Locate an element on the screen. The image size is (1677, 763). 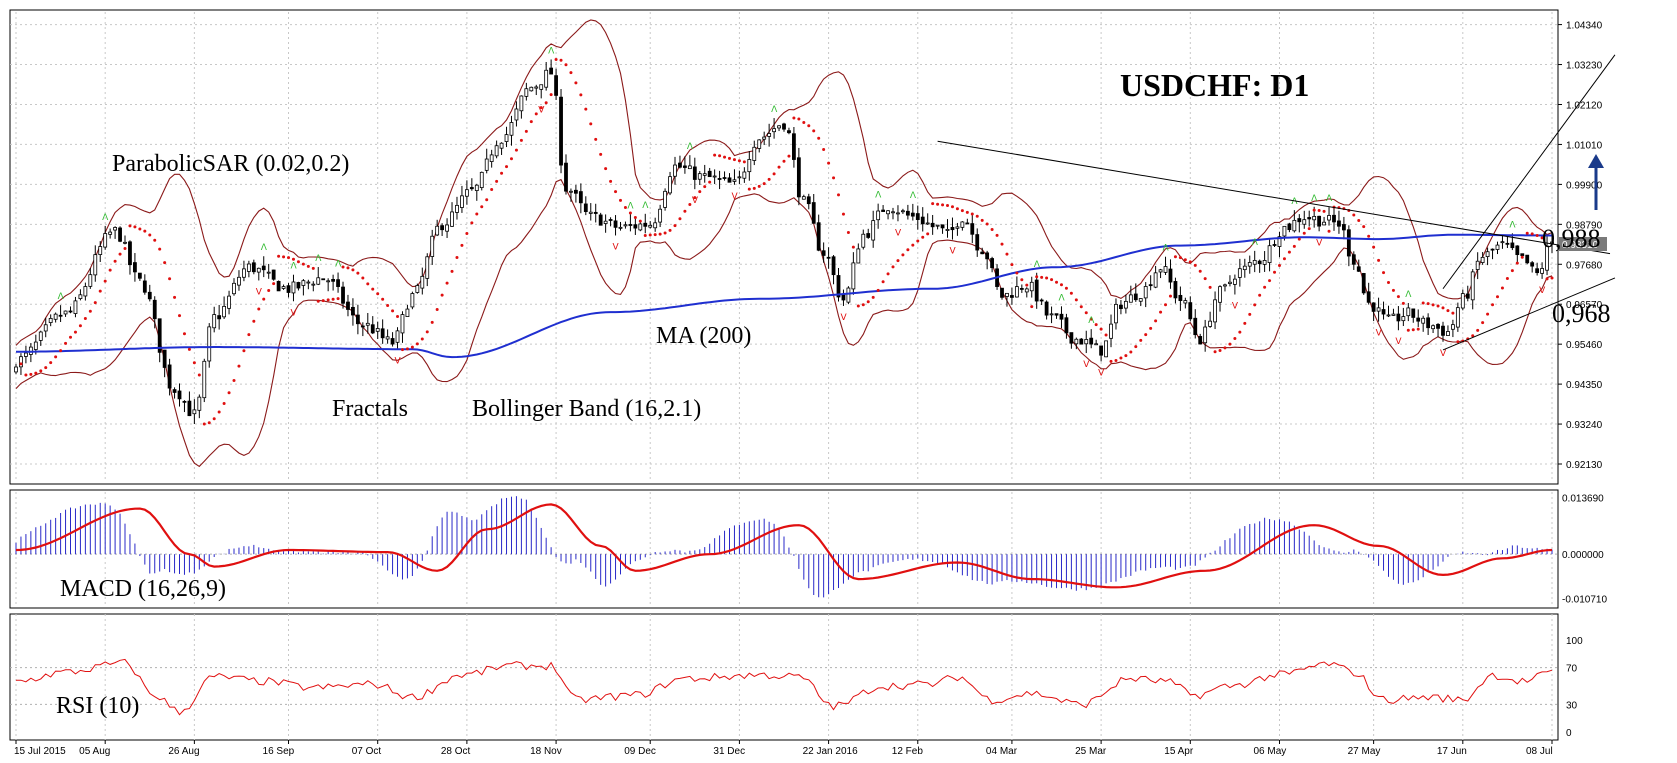
price-tick-label: 0.95460 is located at coordinates (1584, 345).